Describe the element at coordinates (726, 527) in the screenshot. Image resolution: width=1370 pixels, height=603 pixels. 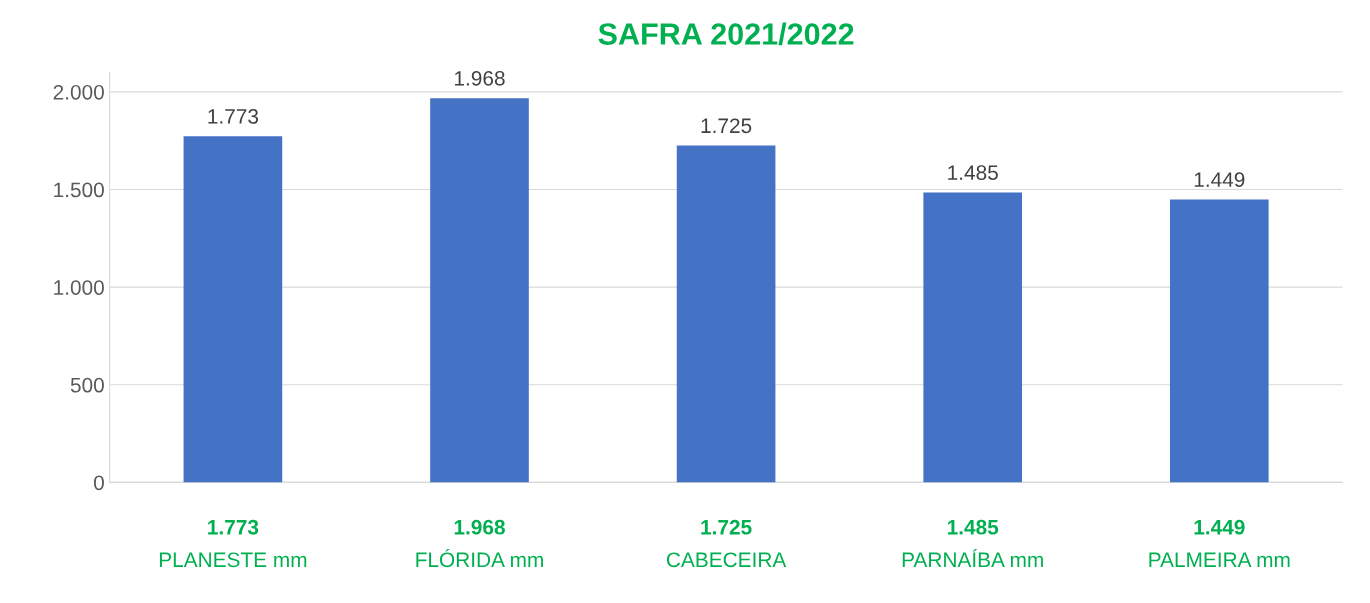
I see `data-label: 1.725` at that location.